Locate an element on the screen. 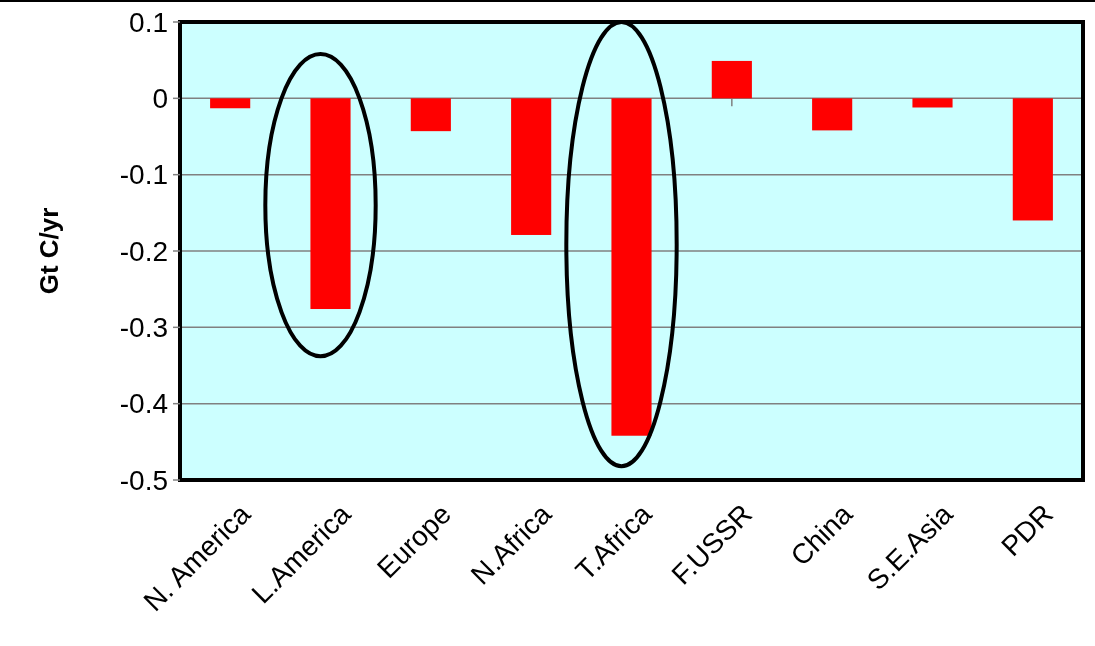  y-tick-label: -0.5 is located at coordinates (143, 480).